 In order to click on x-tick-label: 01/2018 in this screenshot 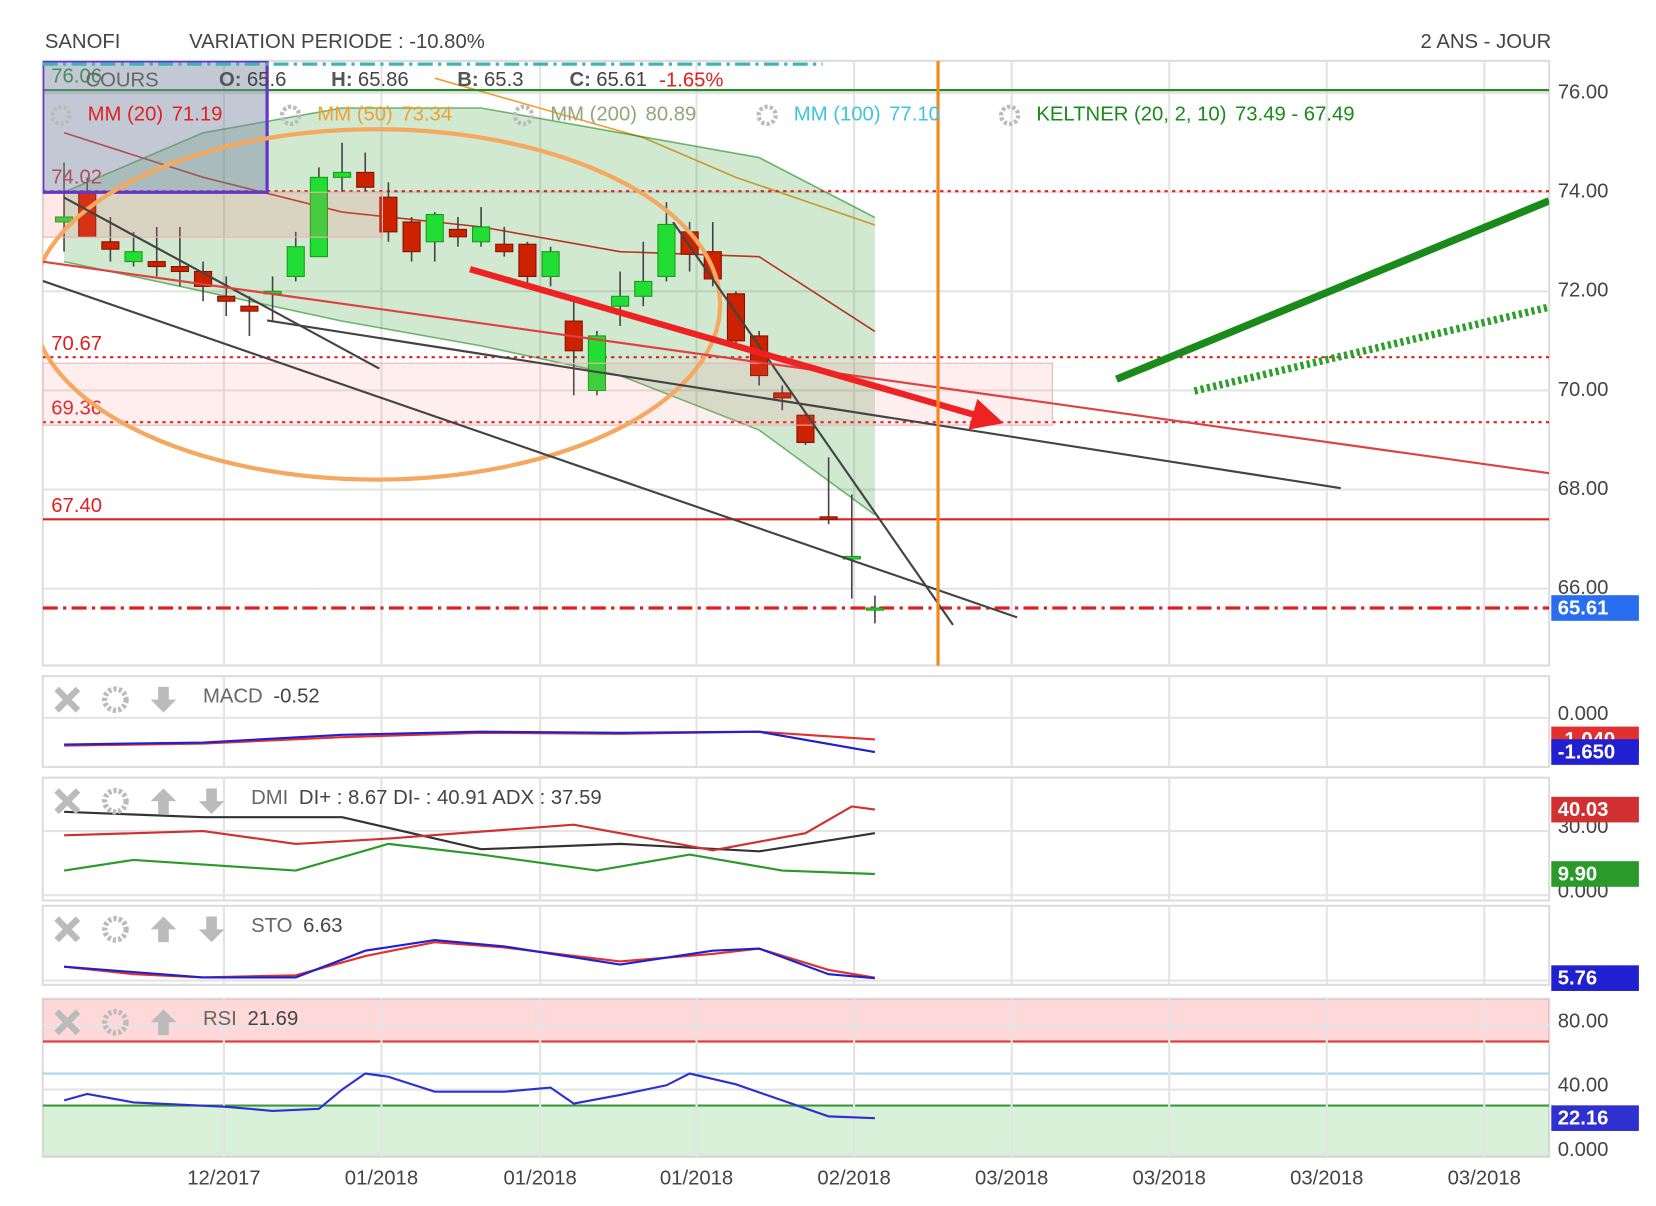, I will do `click(696, 1179)`.